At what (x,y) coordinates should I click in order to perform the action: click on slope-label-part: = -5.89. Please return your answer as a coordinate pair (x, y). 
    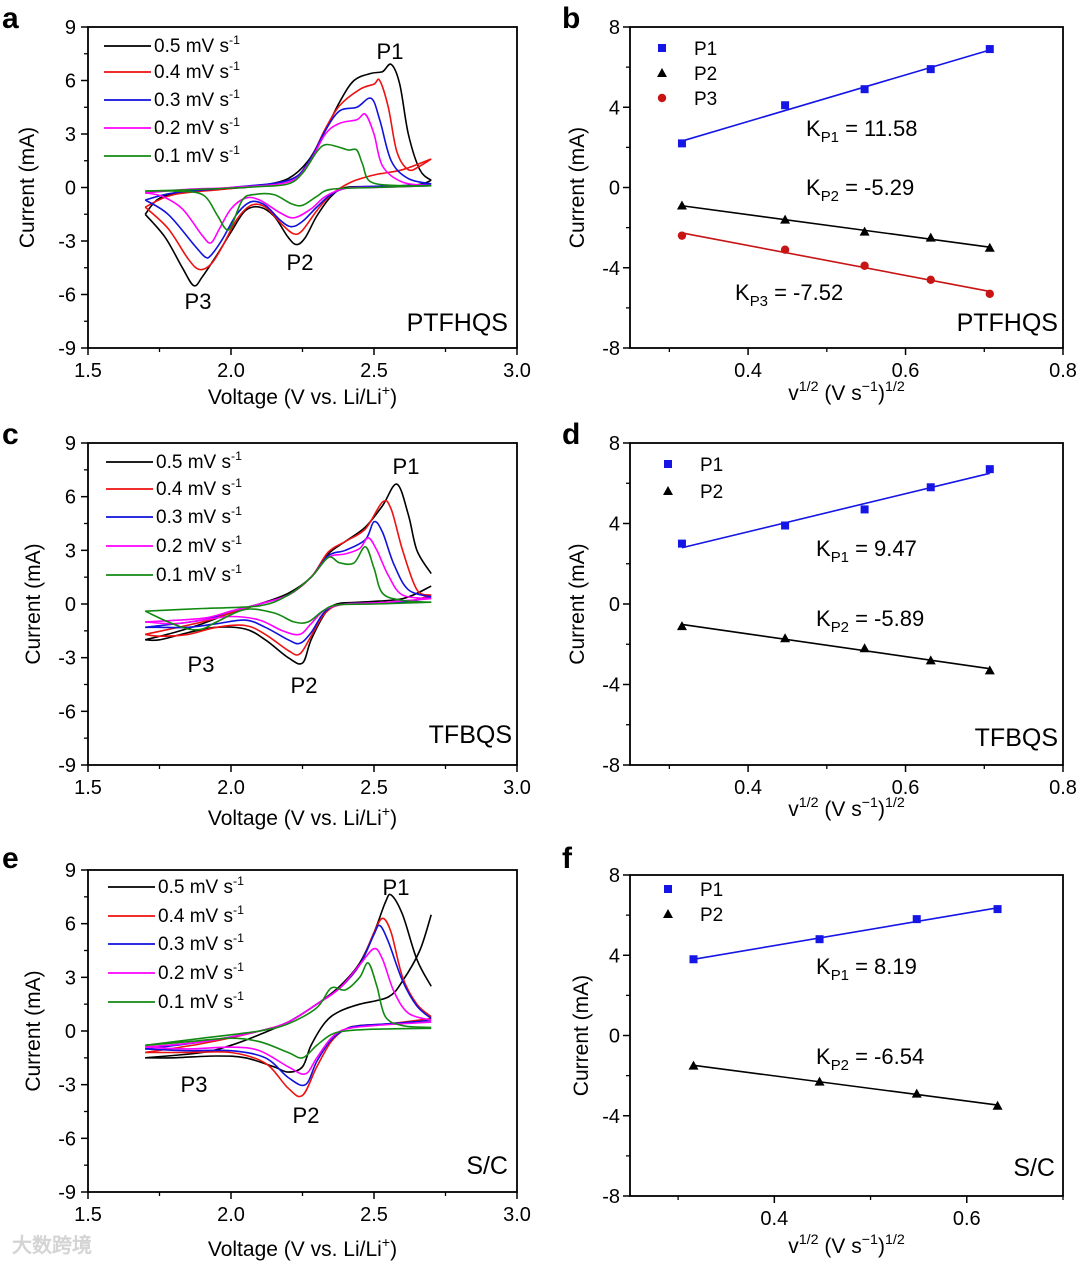
    Looking at the image, I should click on (886, 618).